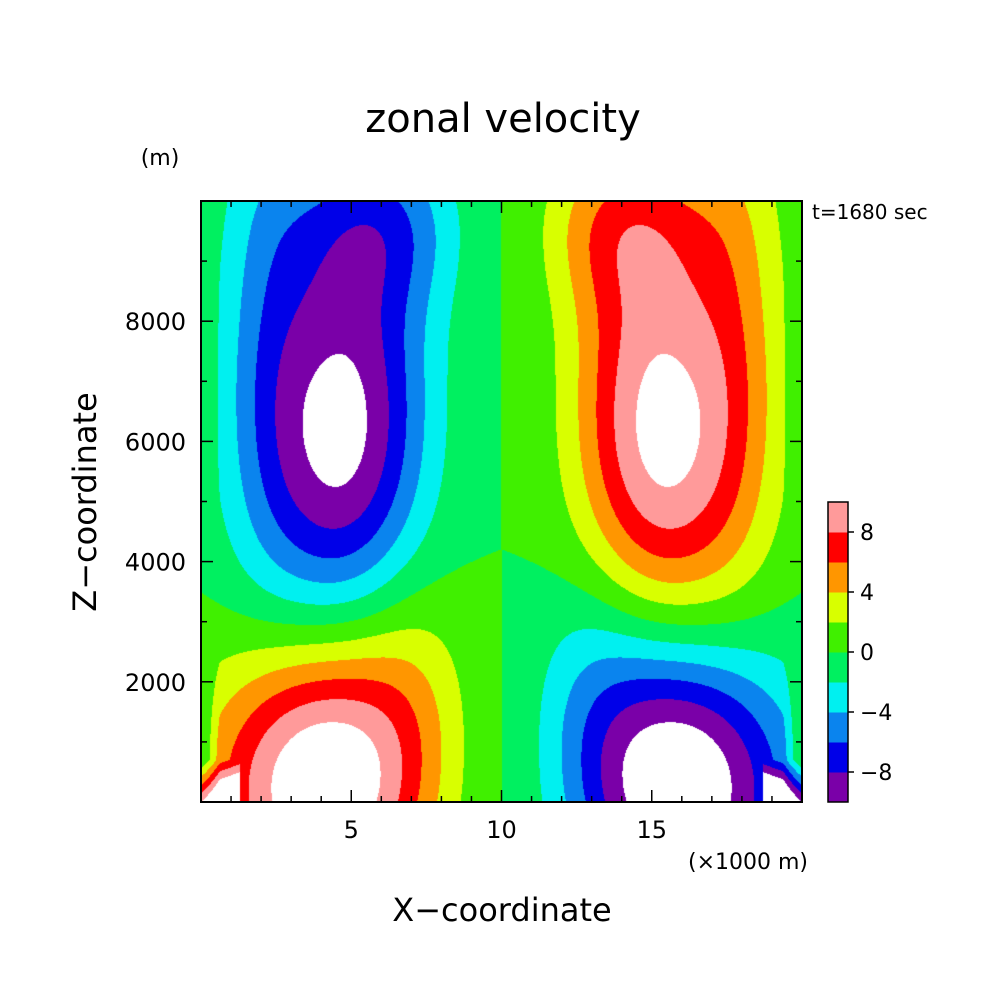 The image size is (1004, 1004). I want to click on colorbar-label: 8, so click(867, 533).